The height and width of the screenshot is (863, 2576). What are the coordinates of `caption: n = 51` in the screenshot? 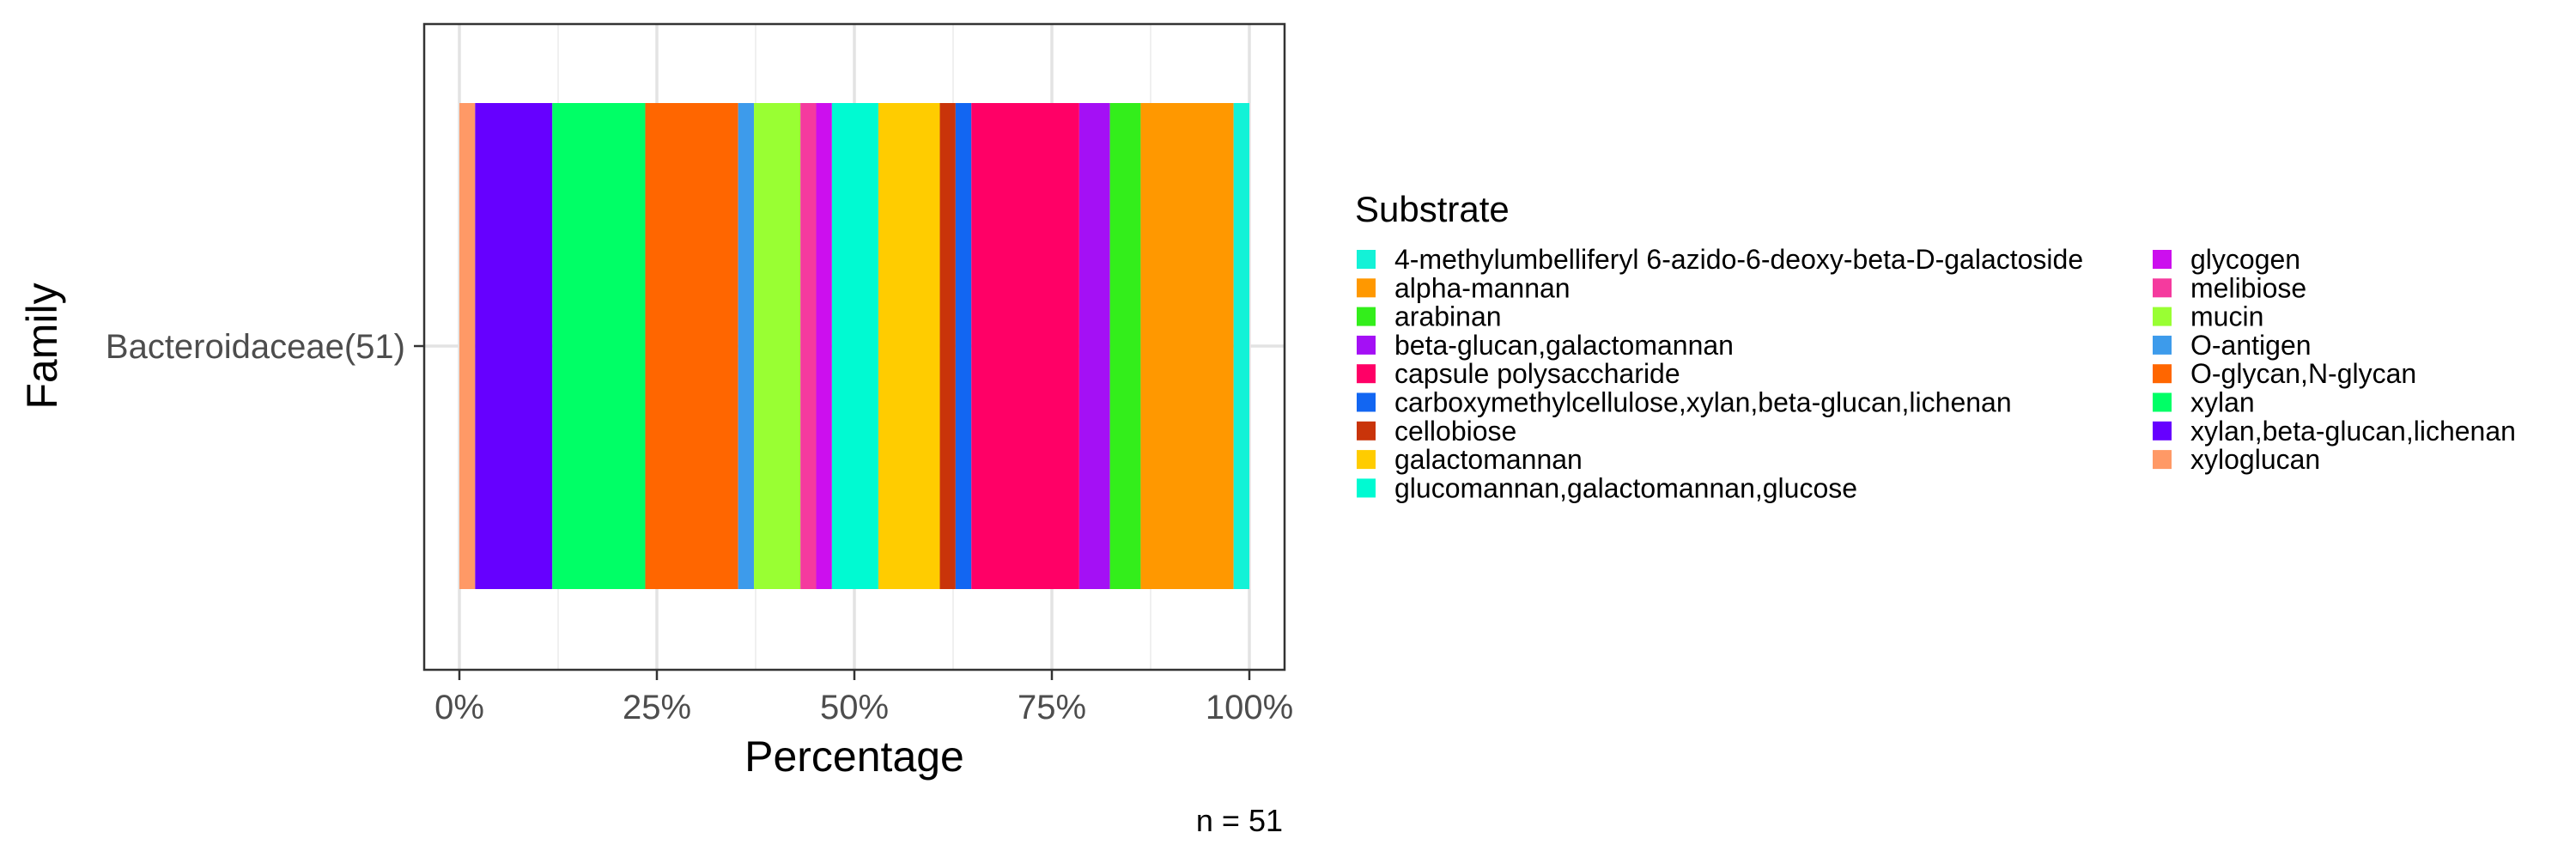 It's located at (1239, 821).